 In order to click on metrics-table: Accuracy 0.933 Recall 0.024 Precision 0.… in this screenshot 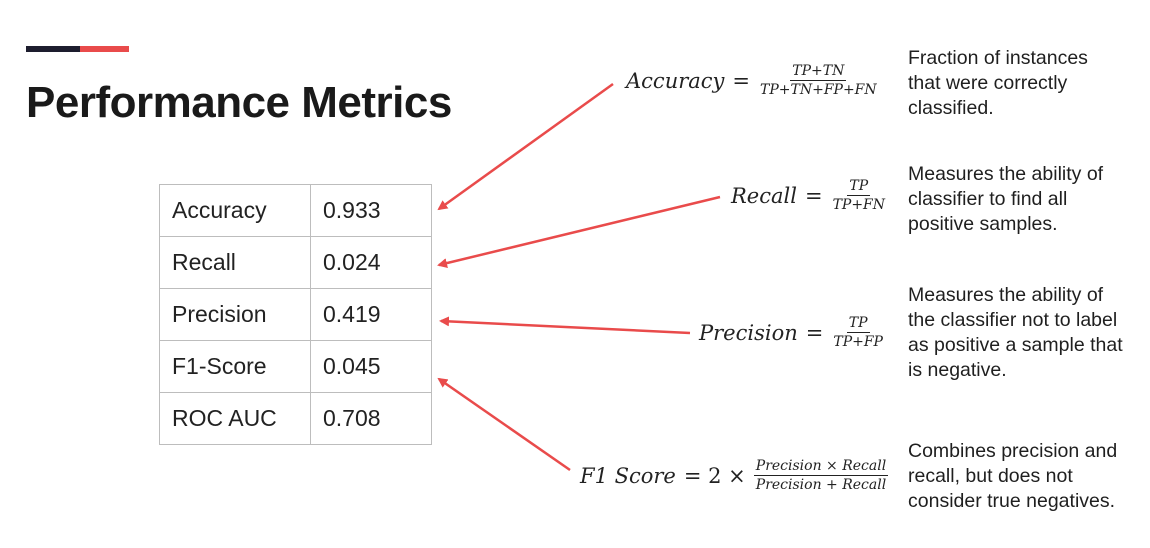, I will do `click(295, 314)`.